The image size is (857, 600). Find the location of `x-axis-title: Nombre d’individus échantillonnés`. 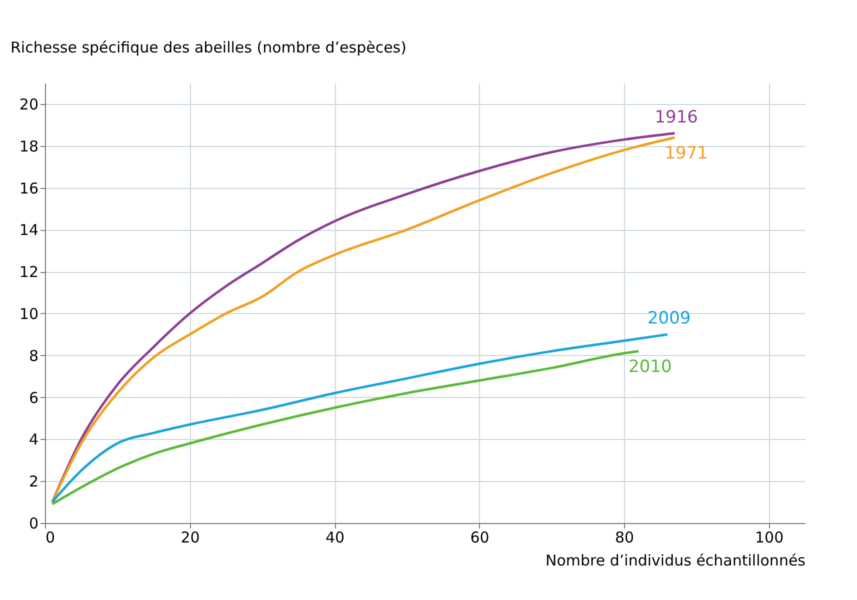

x-axis-title: Nombre d’individus échantillonnés is located at coordinates (676, 561).